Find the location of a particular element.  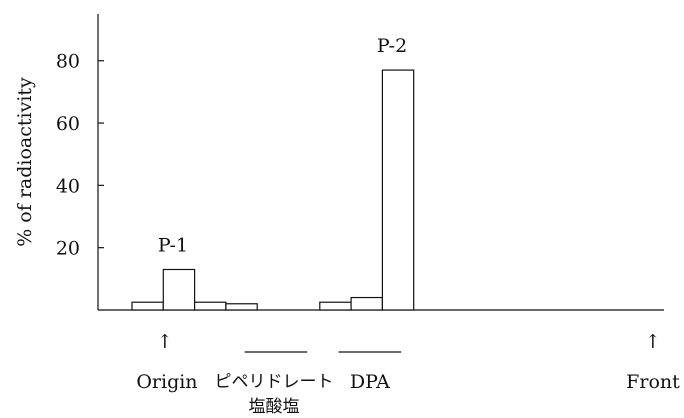

origin-label: Origin is located at coordinates (166, 382).